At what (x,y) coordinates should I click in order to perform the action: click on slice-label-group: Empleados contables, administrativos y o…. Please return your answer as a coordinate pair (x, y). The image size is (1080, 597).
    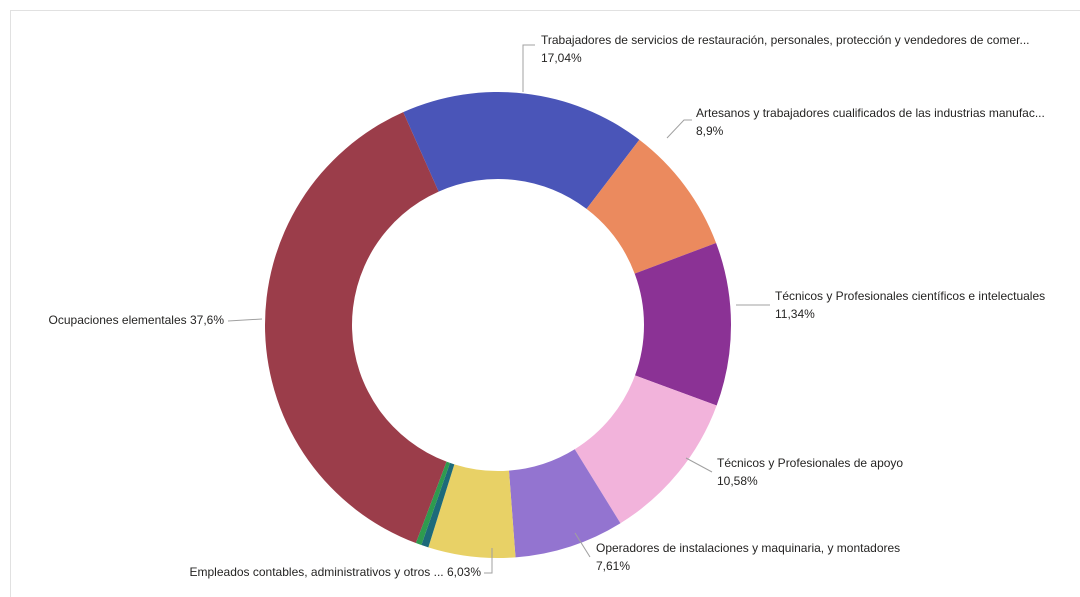
    Looking at the image, I should click on (336, 572).